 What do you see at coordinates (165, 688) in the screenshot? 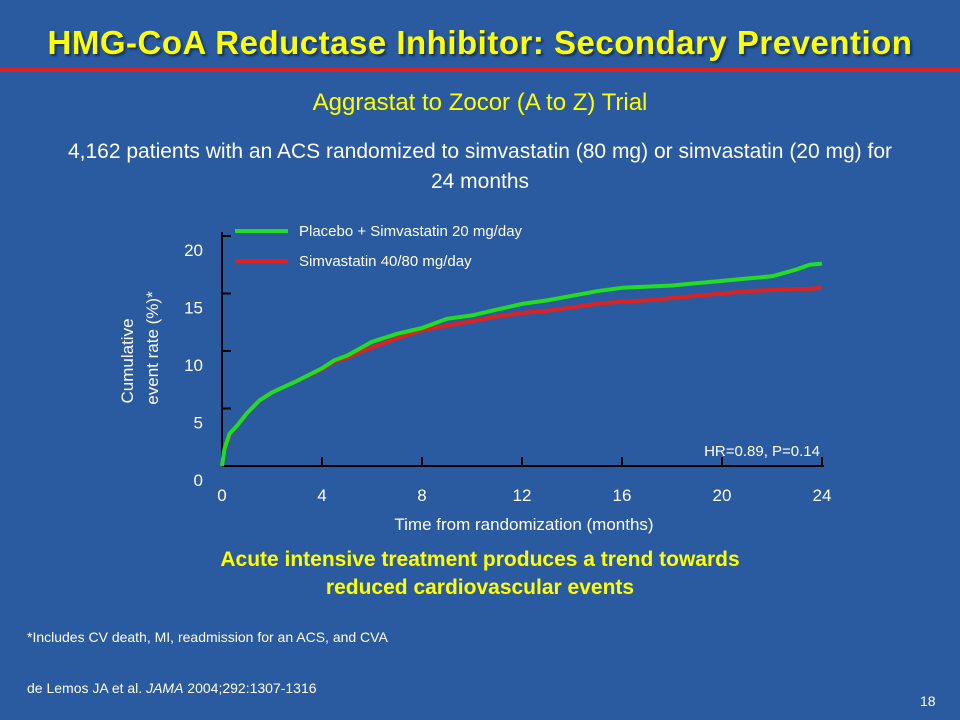
I see `citation-journal: JAMA` at bounding box center [165, 688].